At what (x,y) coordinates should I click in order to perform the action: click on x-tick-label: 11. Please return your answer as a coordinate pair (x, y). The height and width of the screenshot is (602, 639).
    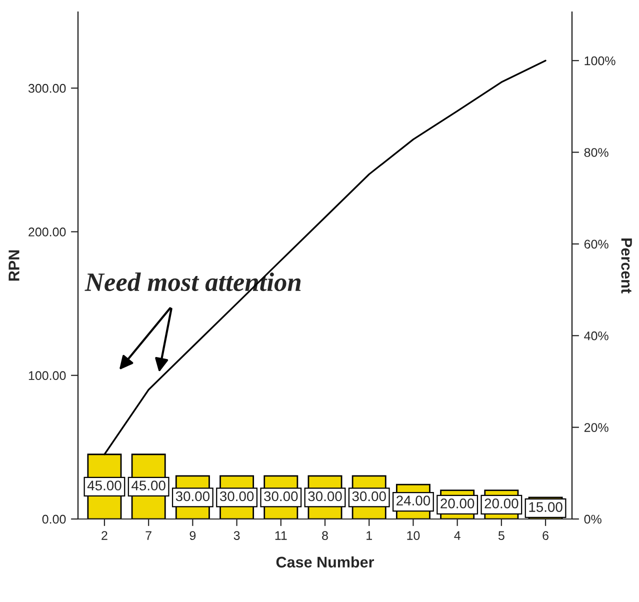
    Looking at the image, I should click on (281, 535).